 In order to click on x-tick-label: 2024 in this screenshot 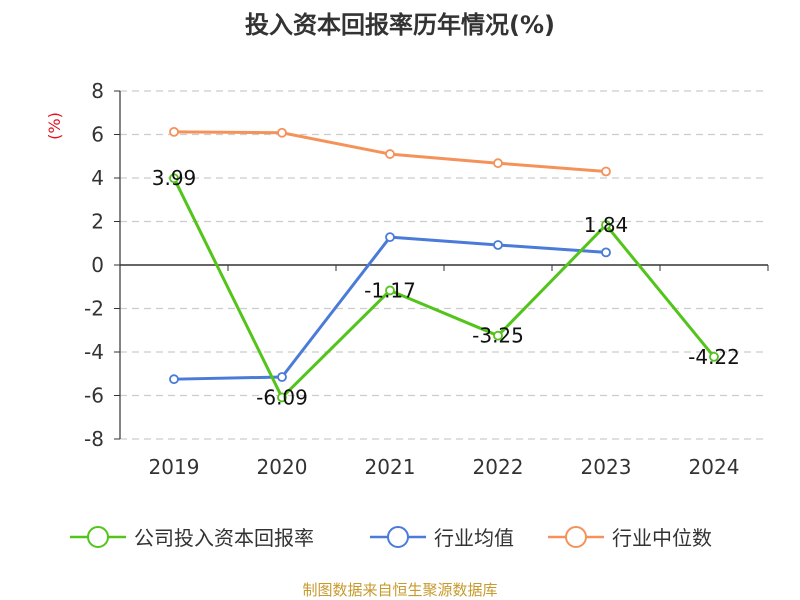, I will do `click(714, 467)`.